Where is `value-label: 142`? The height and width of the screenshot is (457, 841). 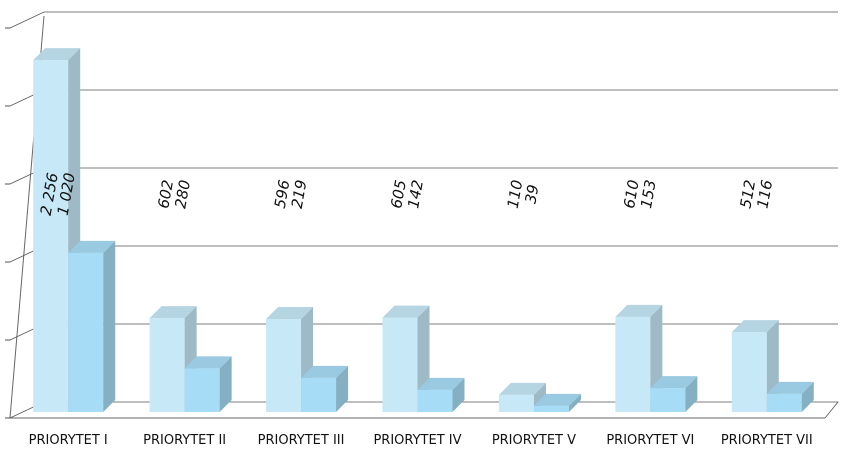 value-label: 142 is located at coordinates (415, 193).